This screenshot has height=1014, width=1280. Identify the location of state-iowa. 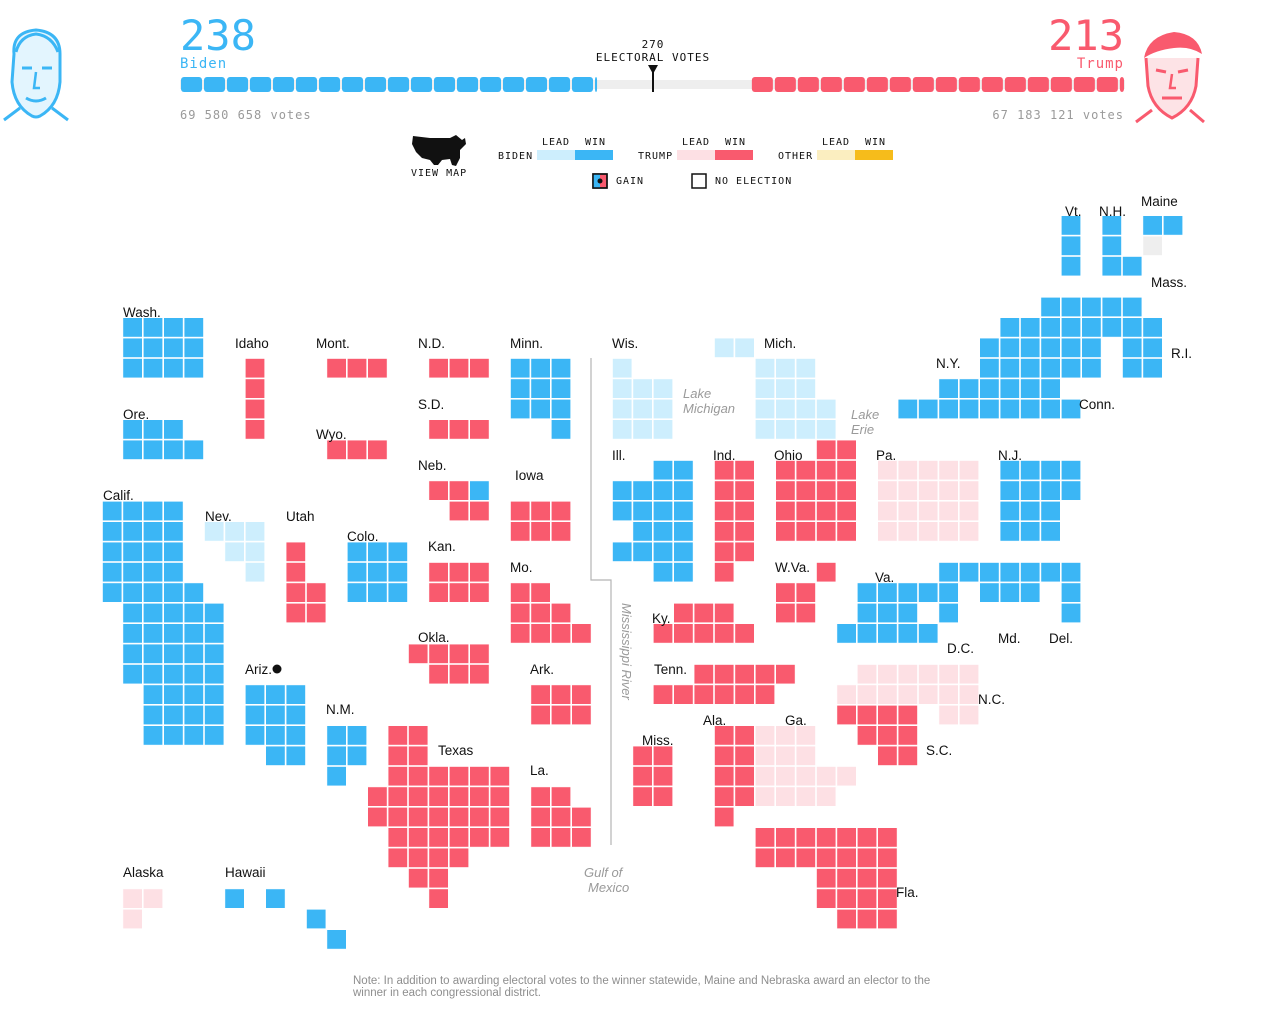
(540, 521).